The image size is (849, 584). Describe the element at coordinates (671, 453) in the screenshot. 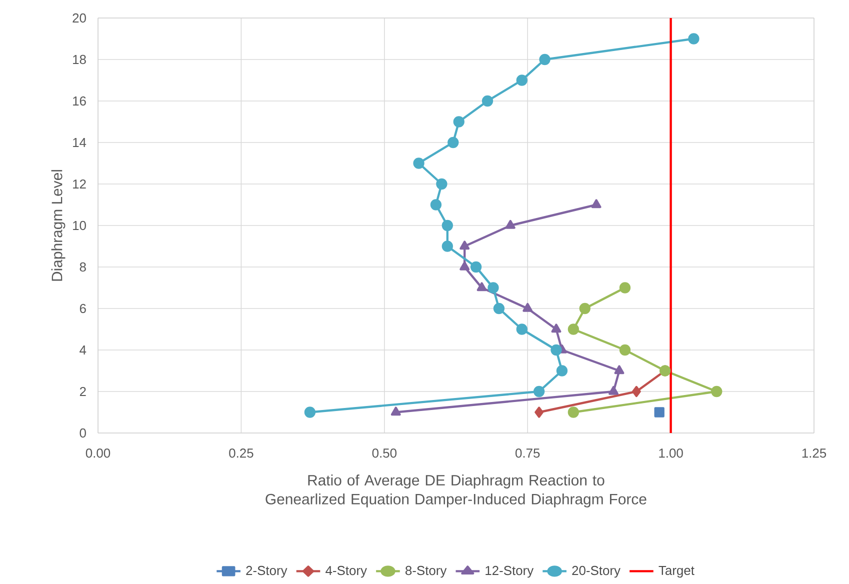

I see `x-tick-label: 1.00` at that location.